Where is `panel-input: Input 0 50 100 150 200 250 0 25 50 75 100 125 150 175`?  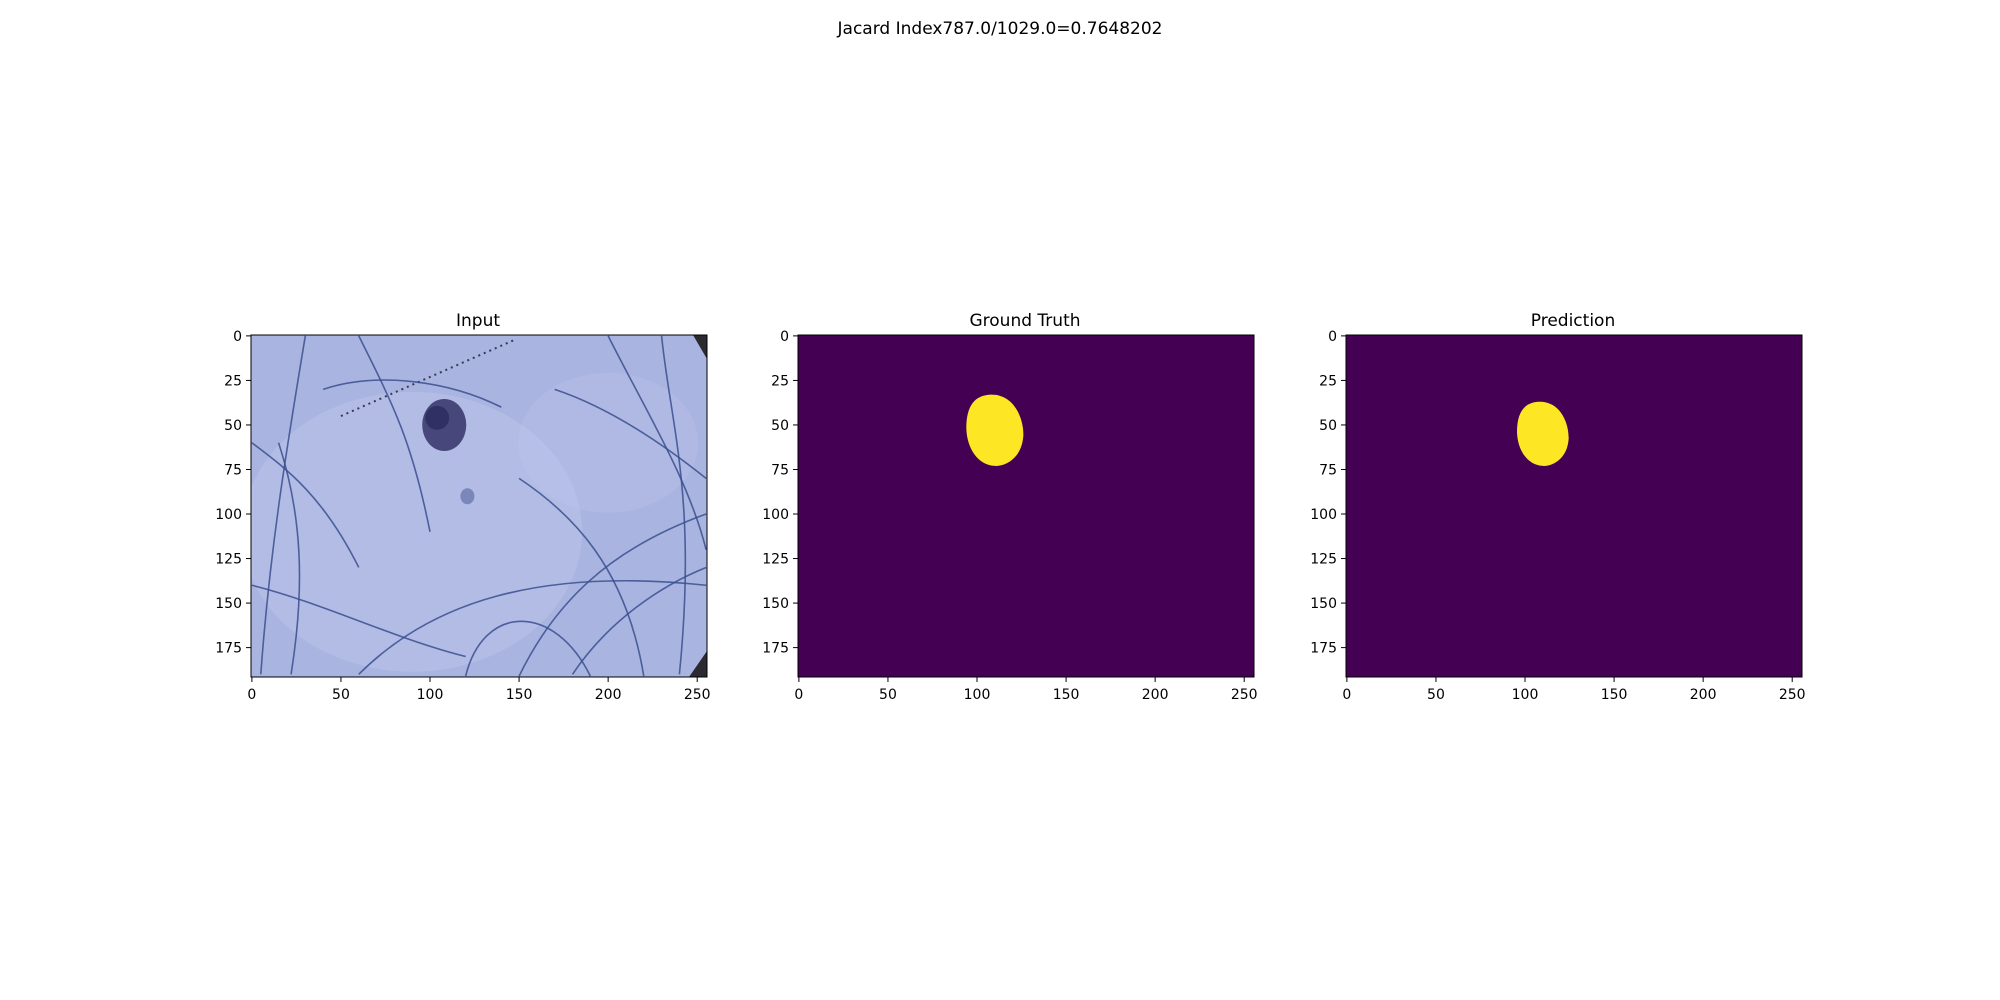
panel-input: Input 0 50 100 150 200 250 0 25 50 75 100 125 150 175 is located at coordinates (462, 507).